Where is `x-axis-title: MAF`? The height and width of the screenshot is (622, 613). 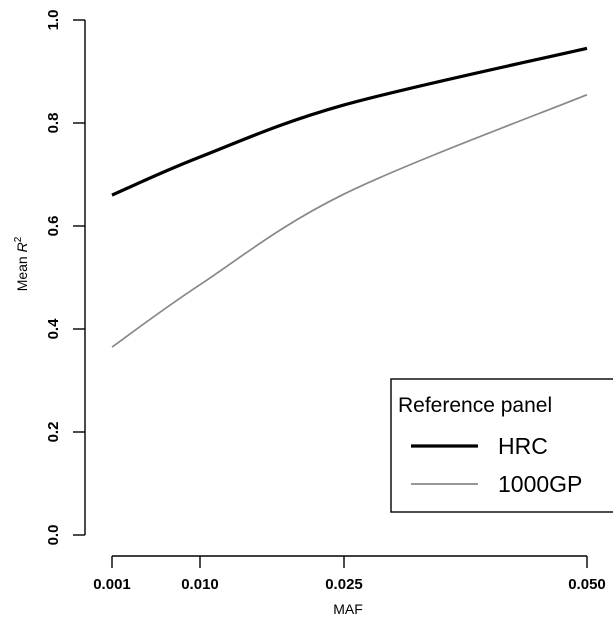
x-axis-title: MAF is located at coordinates (348, 609).